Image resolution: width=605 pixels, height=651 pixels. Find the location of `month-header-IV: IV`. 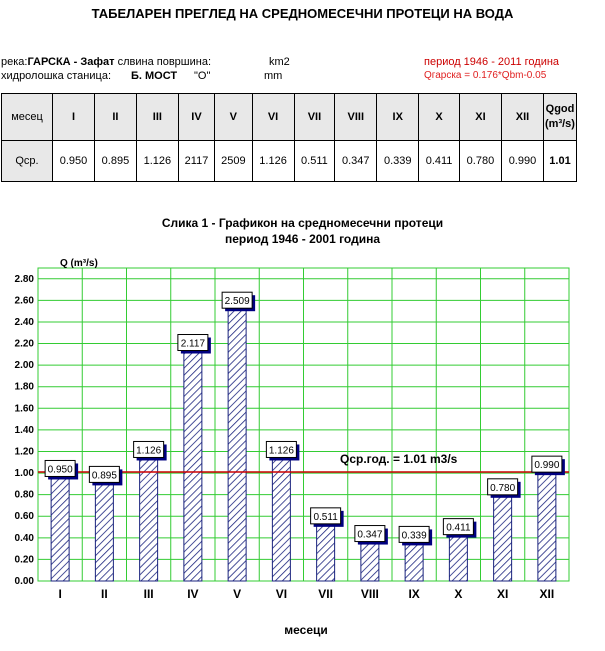

month-header-IV: IV is located at coordinates (196, 117).